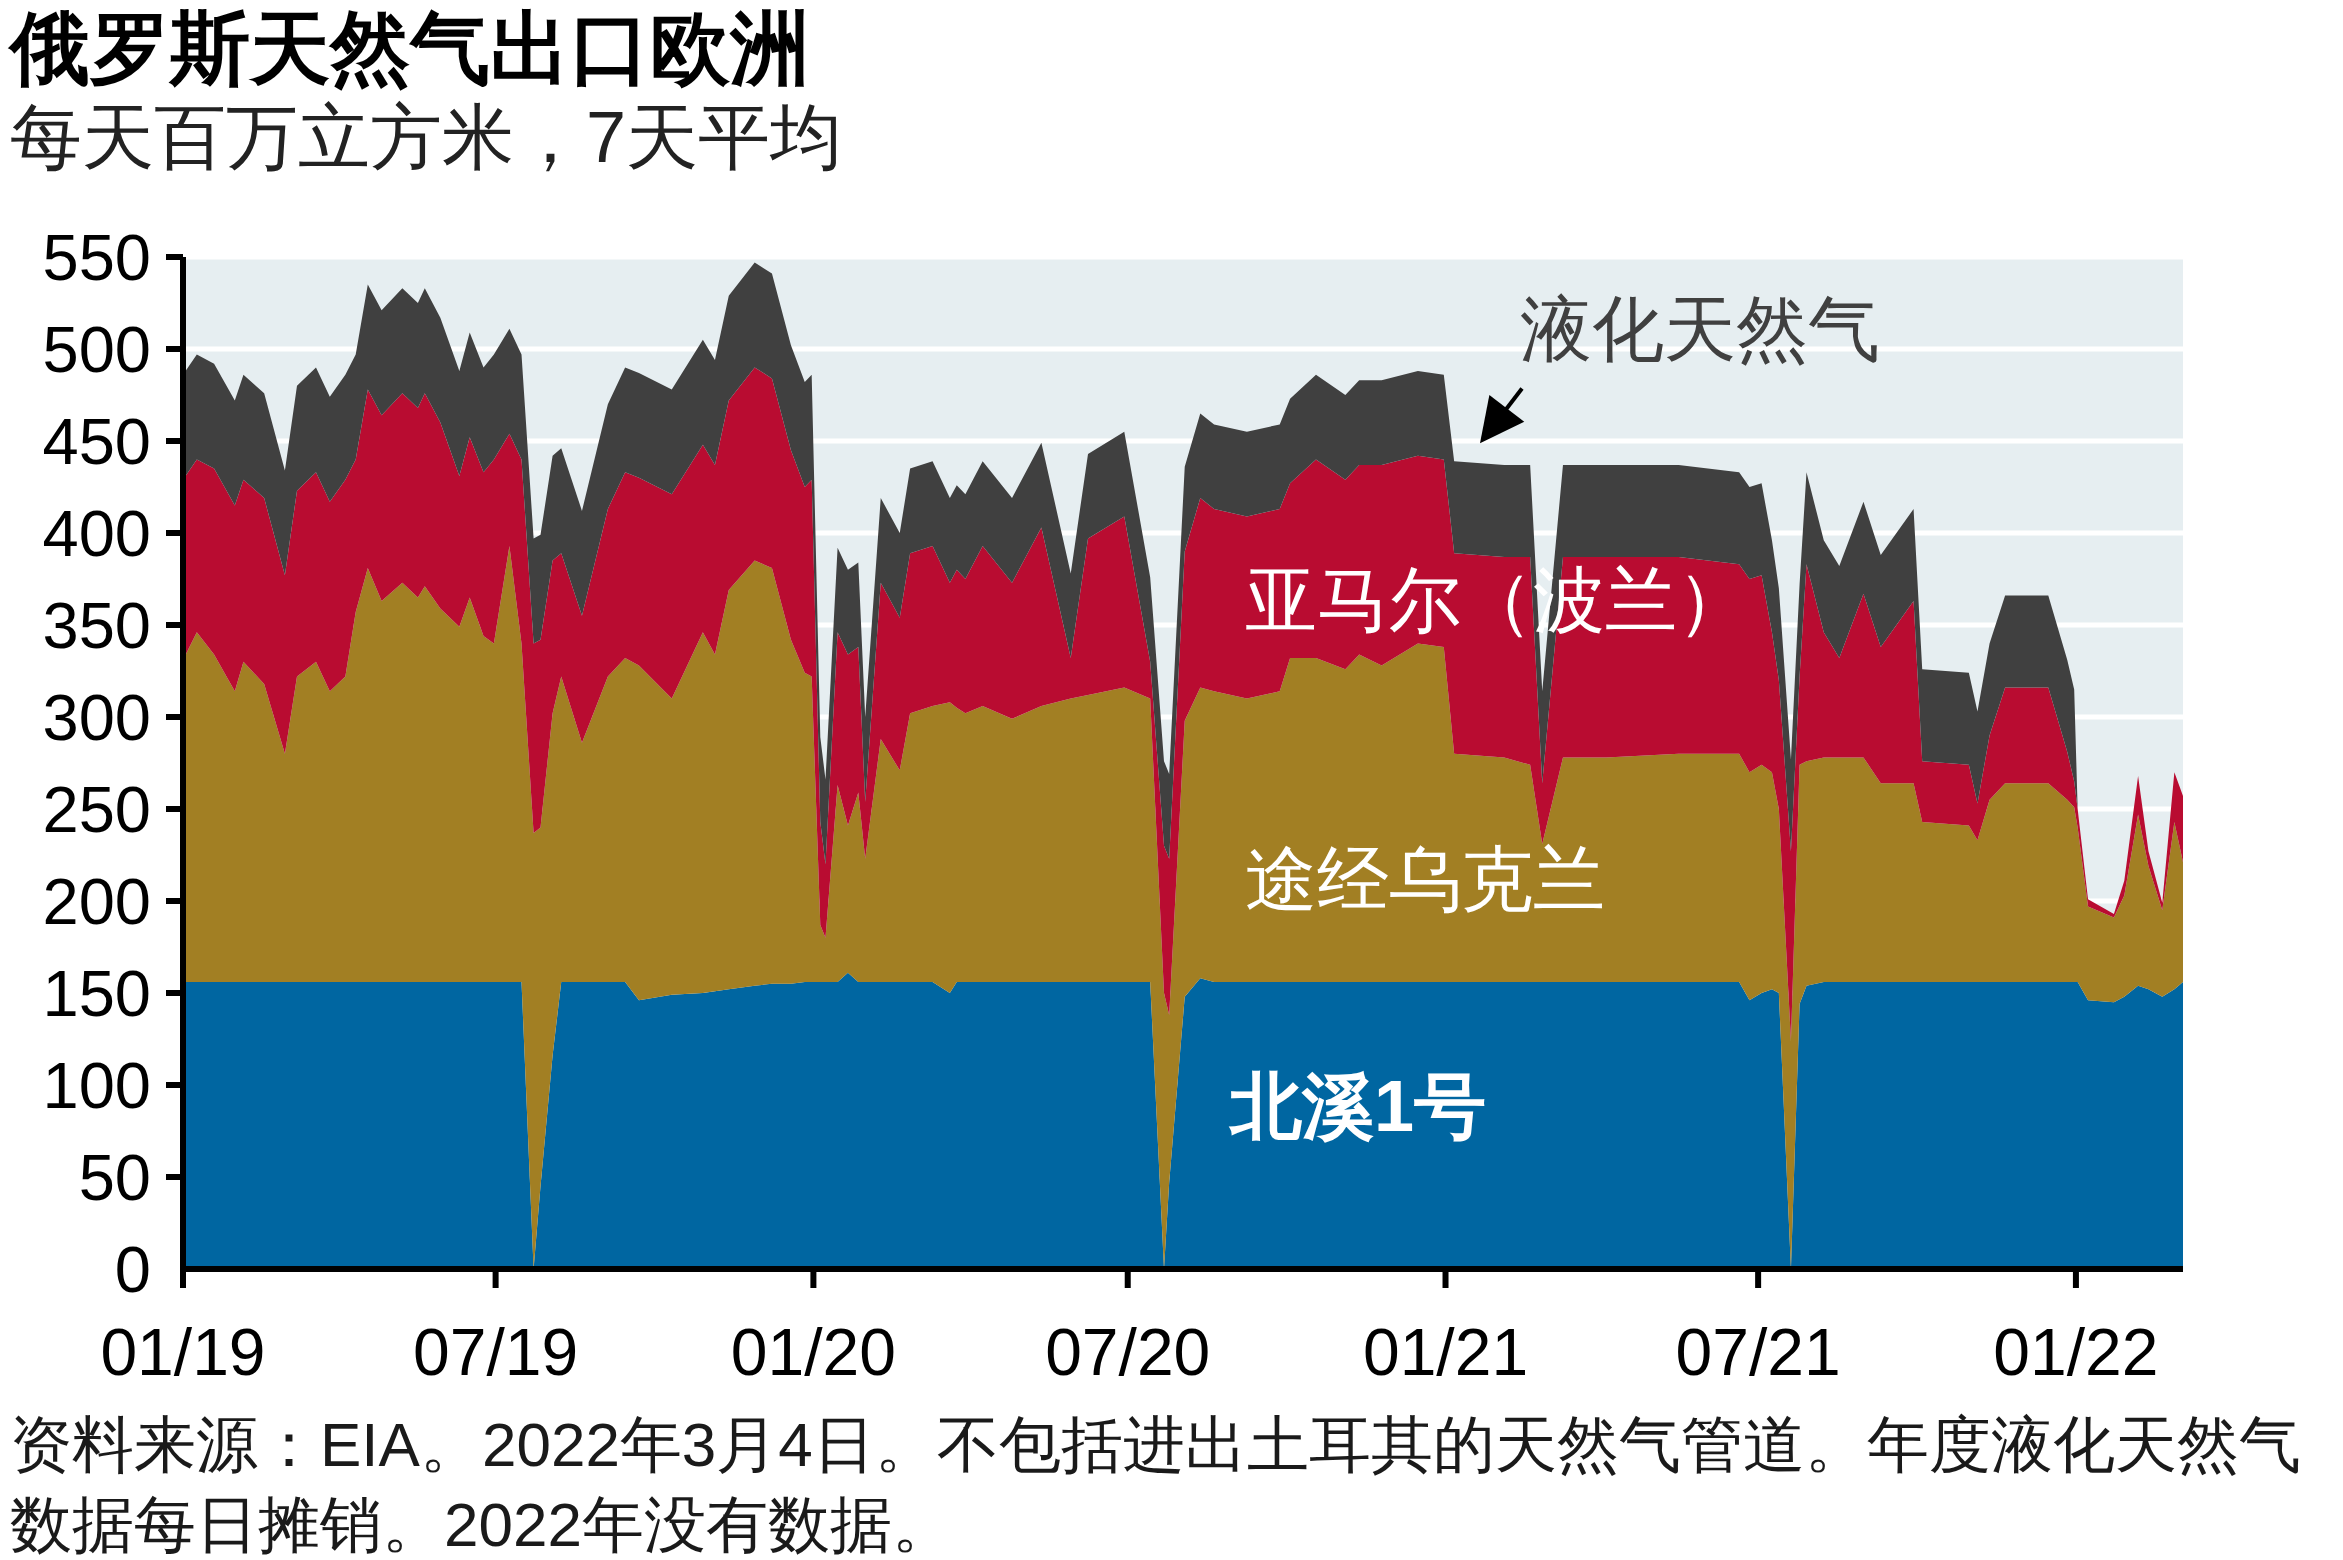 Image resolution: width=2343 pixels, height=1560 pixels. Describe the element at coordinates (1758, 1352) in the screenshot. I see `x-tick-label: 07/21` at that location.